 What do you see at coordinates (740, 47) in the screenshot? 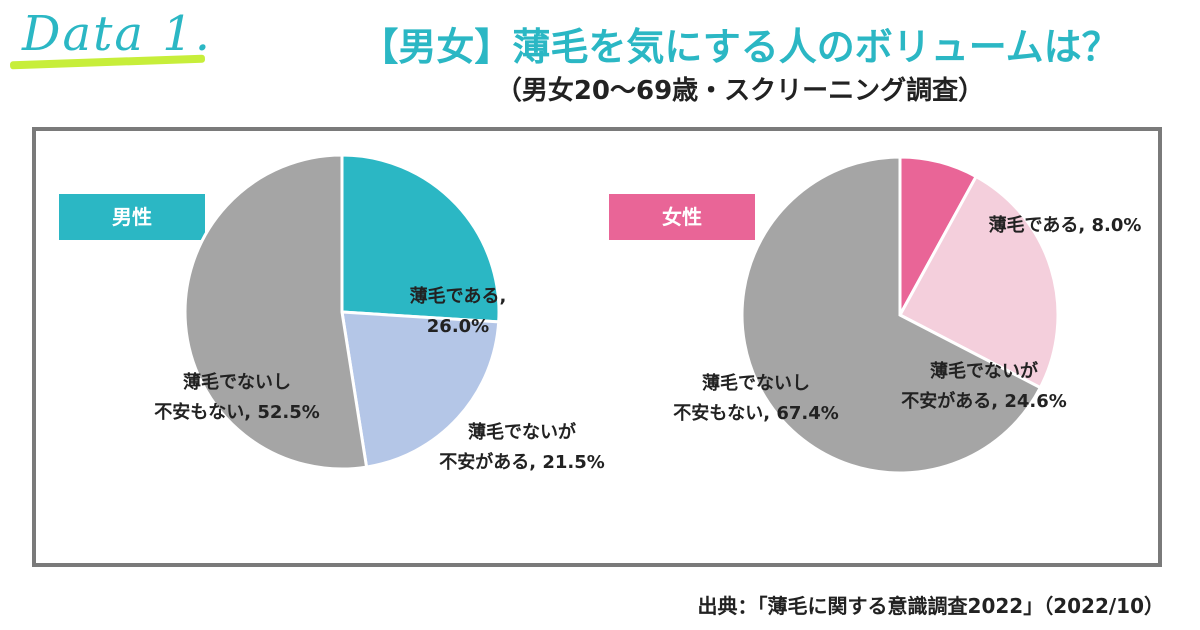
I see `chart-title: 【男女】薄毛を気にする人のボリュームは？` at bounding box center [740, 47].